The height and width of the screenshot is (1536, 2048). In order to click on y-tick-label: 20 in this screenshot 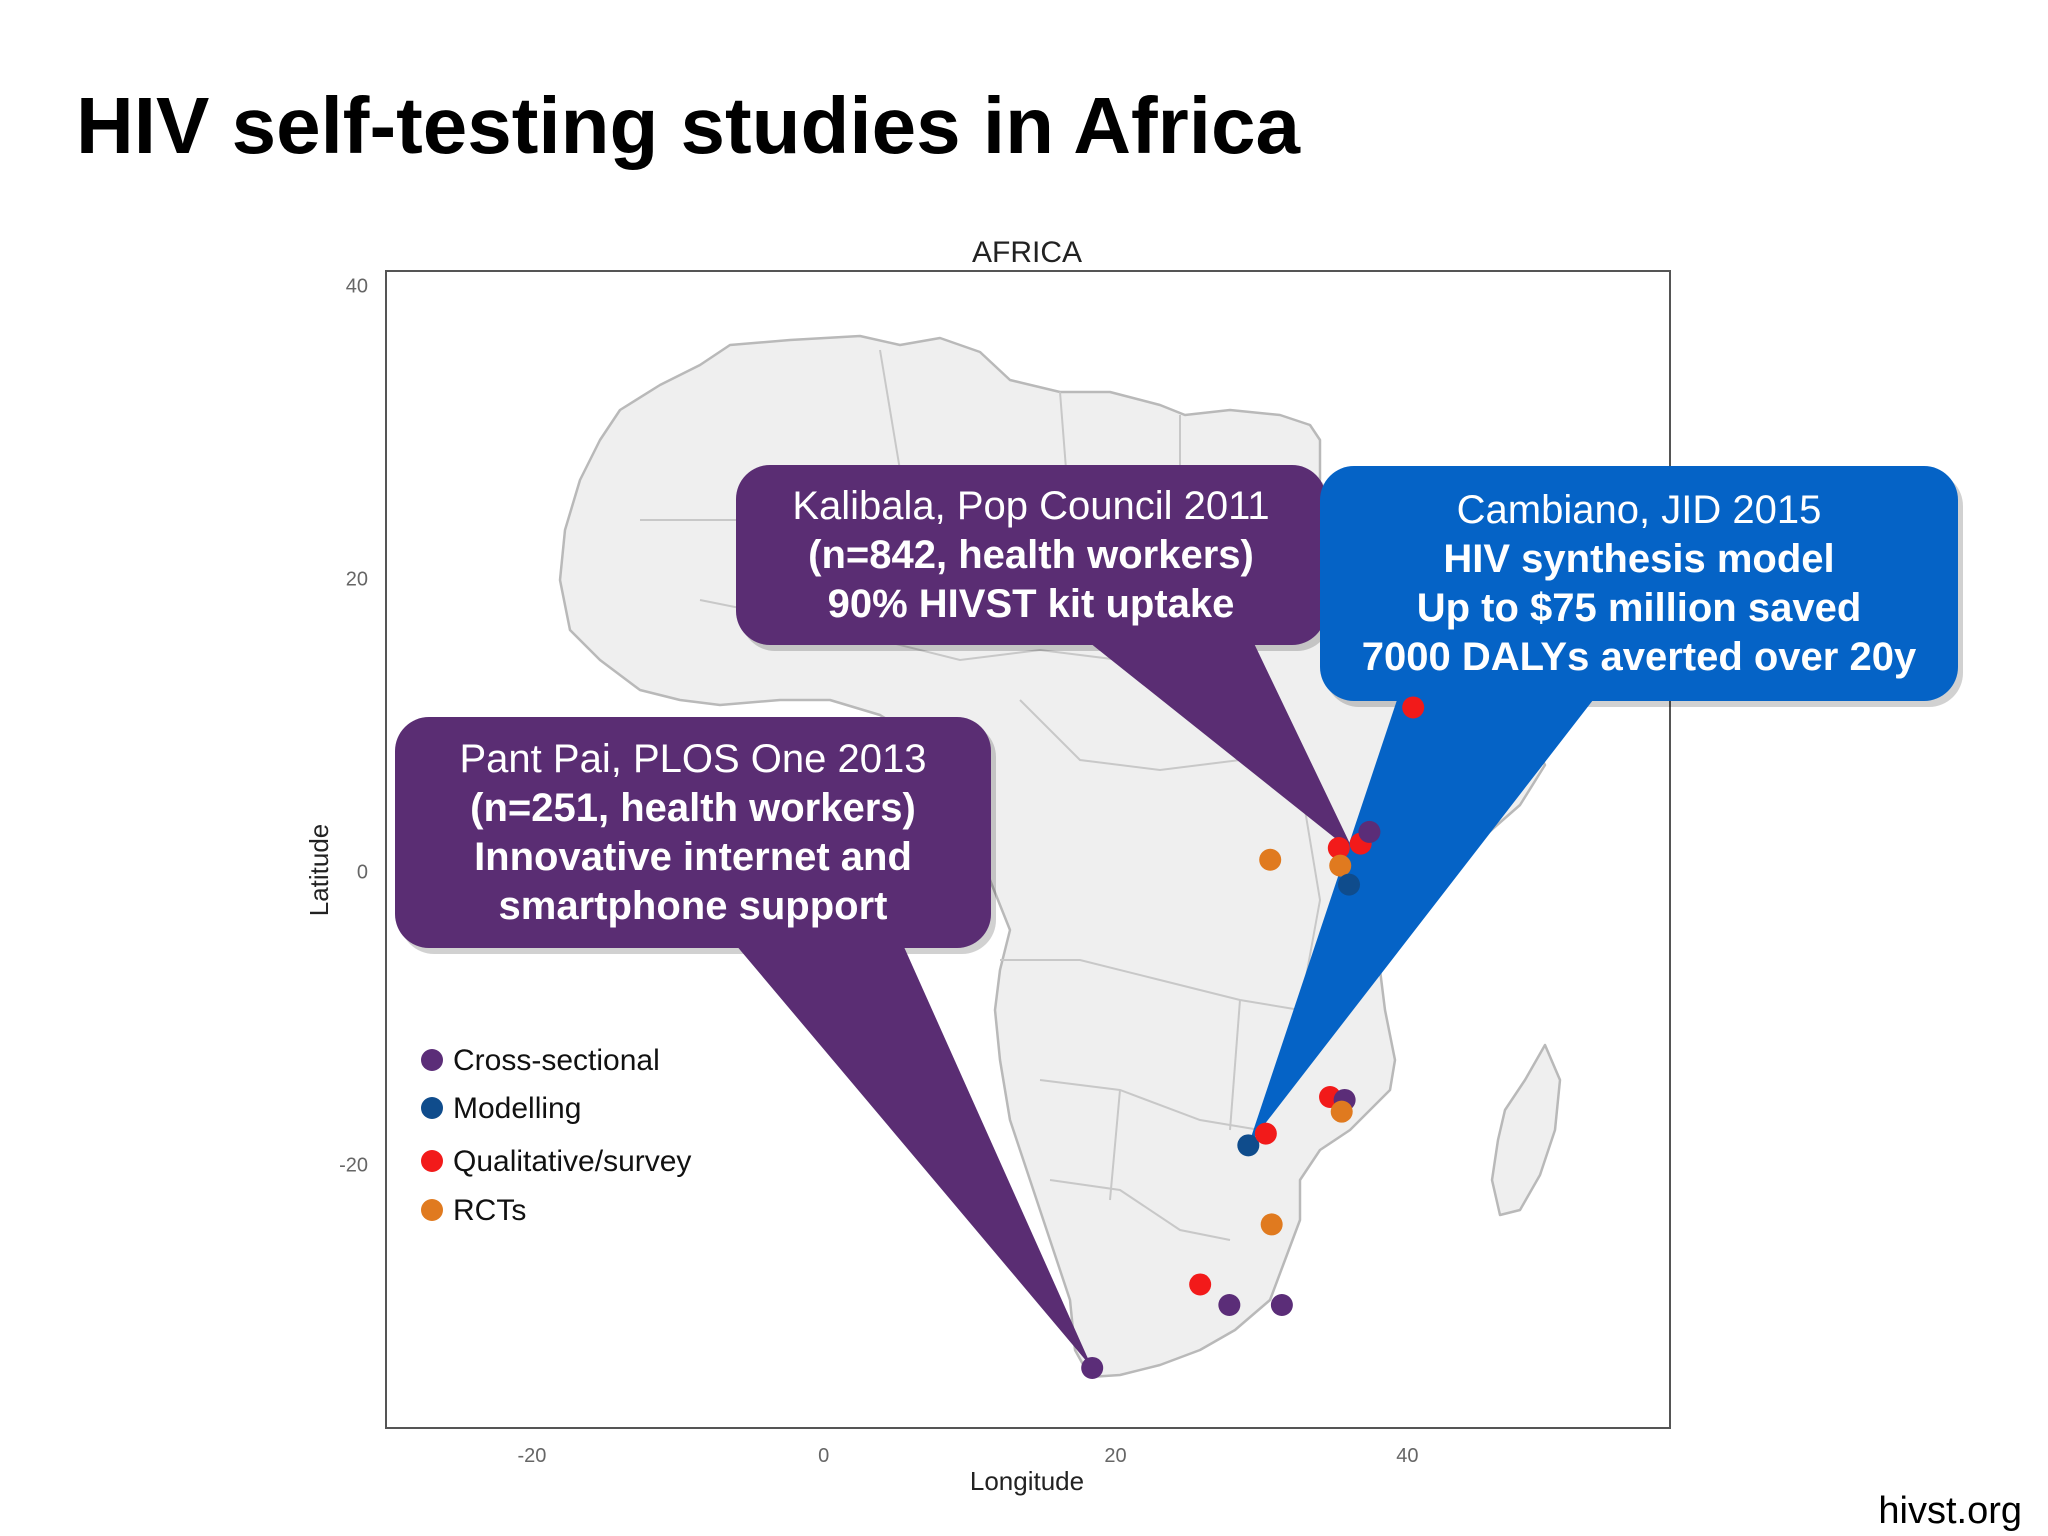, I will do `click(357, 580)`.